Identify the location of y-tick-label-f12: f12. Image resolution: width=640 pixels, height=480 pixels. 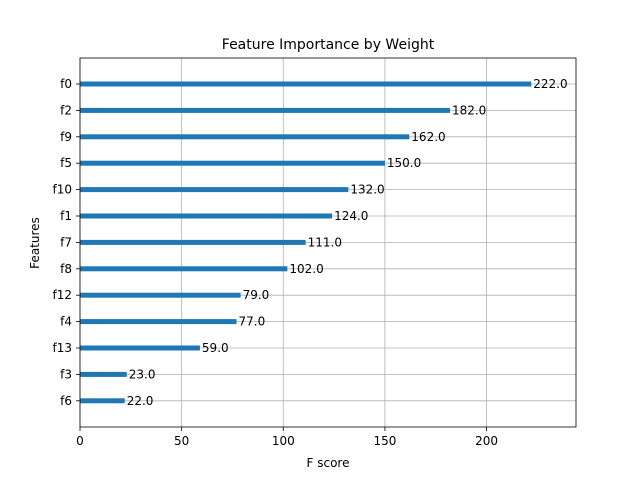
(63, 295).